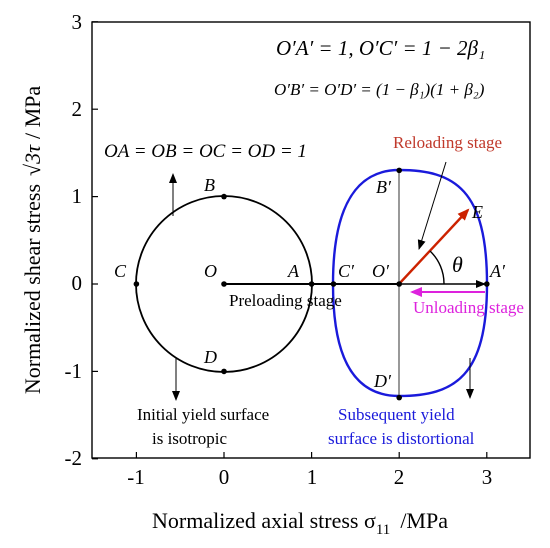 The width and height of the screenshot is (550, 548). I want to click on label-D: D, so click(210, 357).